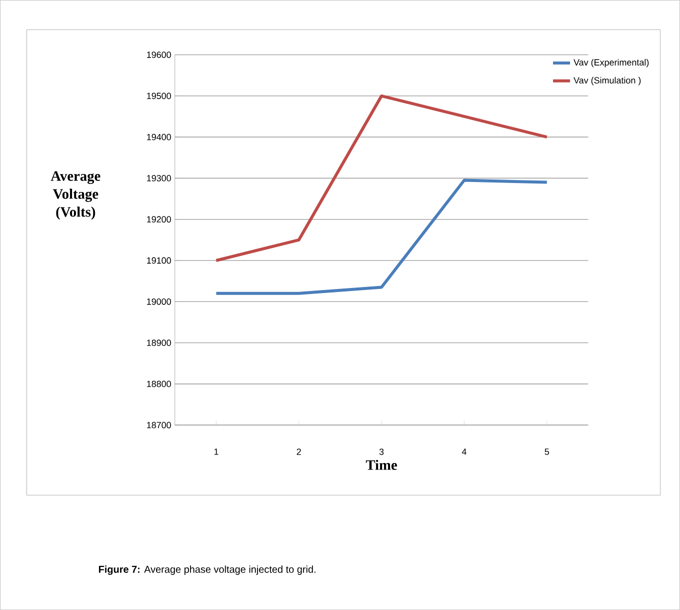 The image size is (680, 610). I want to click on y-tick-label: 19500, so click(159, 96).